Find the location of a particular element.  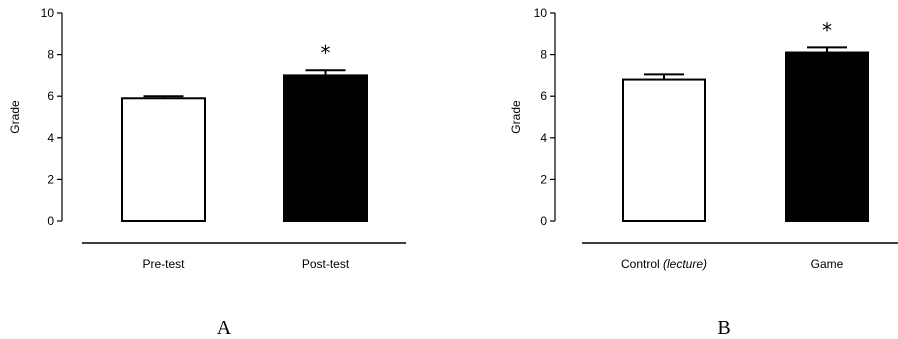

panel-a-category-label: Pre-test is located at coordinates (163, 264).